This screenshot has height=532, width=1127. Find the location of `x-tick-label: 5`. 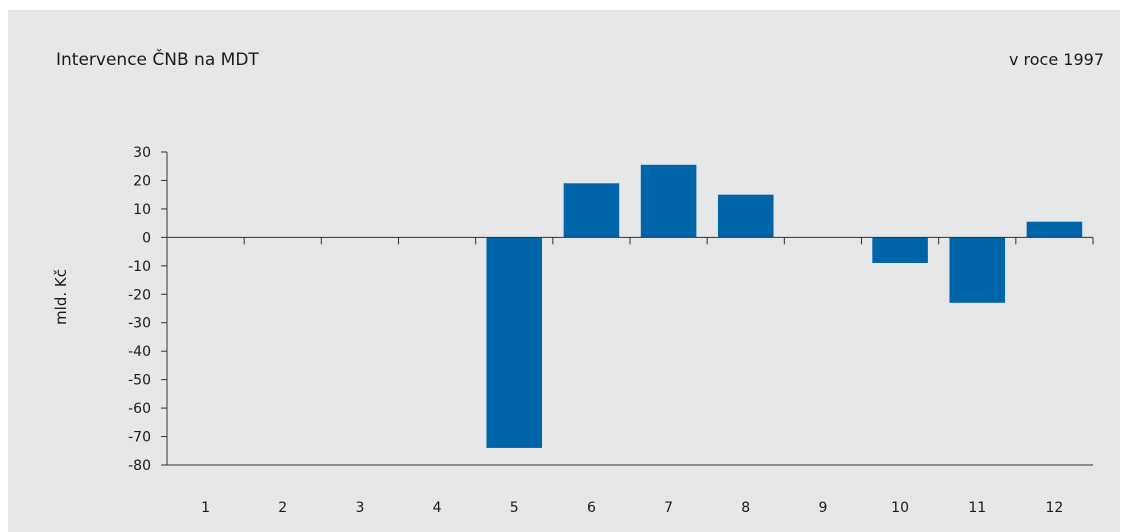

x-tick-label: 5 is located at coordinates (514, 508).